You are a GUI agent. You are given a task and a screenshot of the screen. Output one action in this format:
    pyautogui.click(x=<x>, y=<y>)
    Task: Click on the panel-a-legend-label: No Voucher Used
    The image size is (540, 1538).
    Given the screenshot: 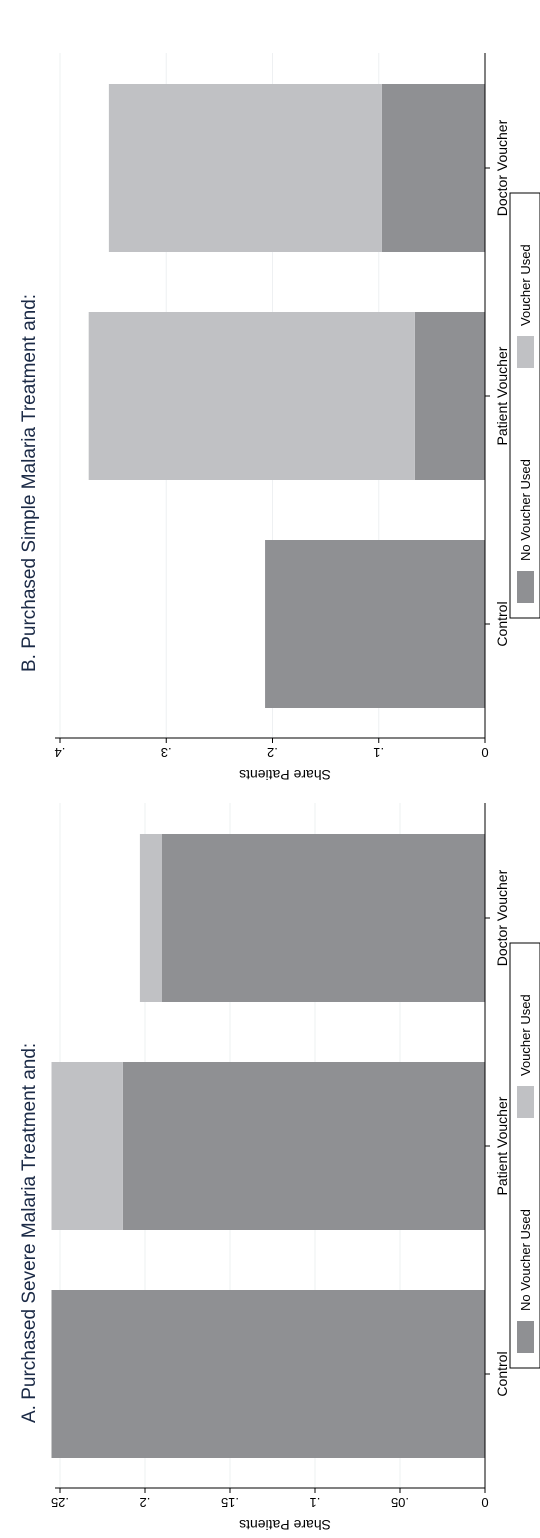 What is the action you would take?
    pyautogui.click(x=525, y=1260)
    